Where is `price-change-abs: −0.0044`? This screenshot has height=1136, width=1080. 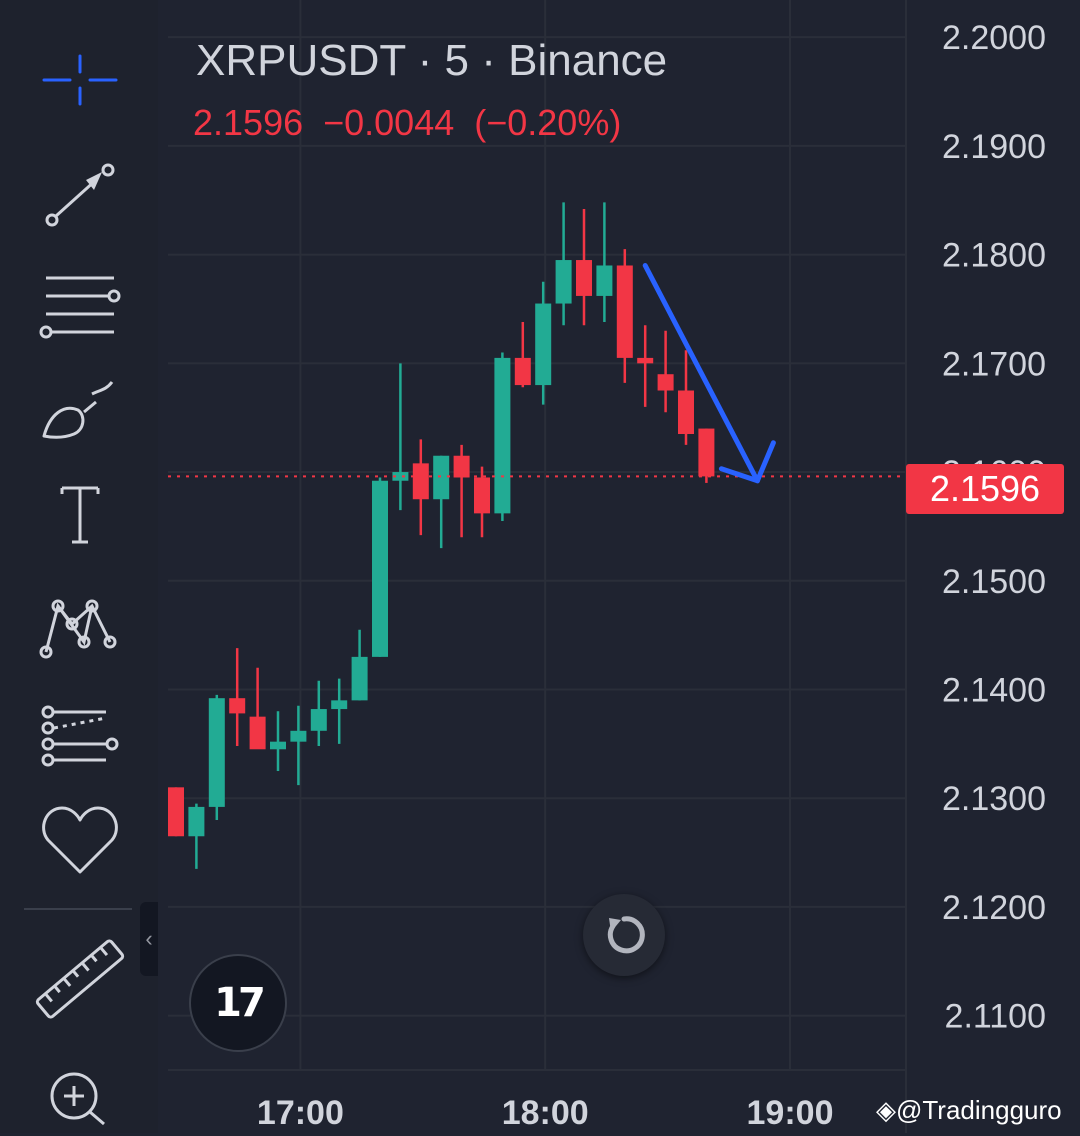
price-change-abs: −0.0044 is located at coordinates (389, 122).